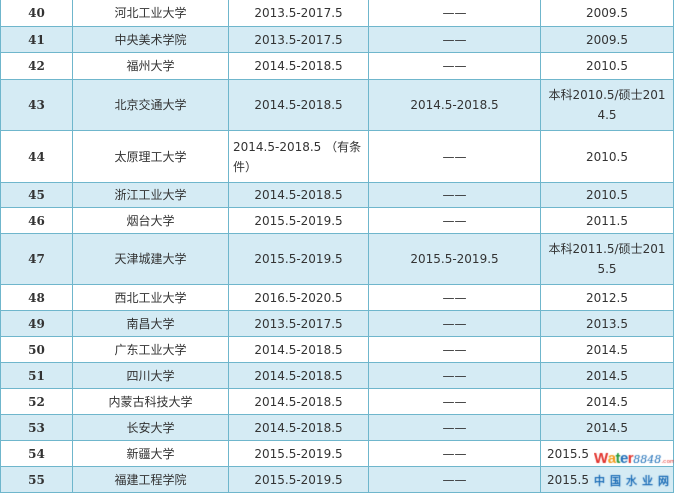 Image resolution: width=676 pixels, height=495 pixels. I want to click on first-accredited-date: 2012.5, so click(607, 297).